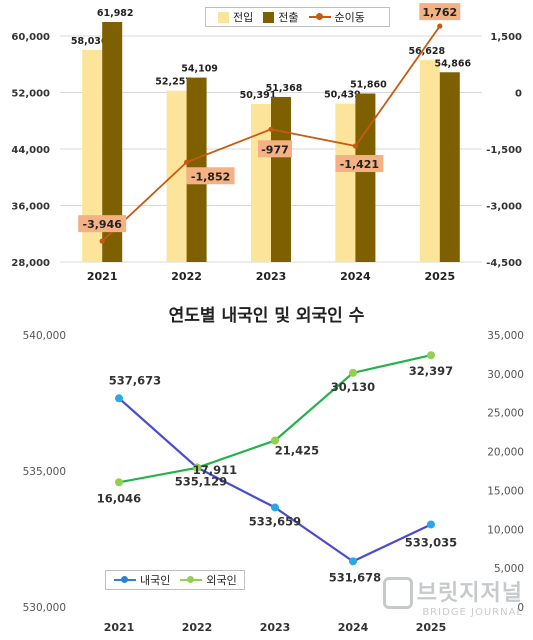  Describe the element at coordinates (505, 375) in the screenshot. I see `bottom-right-tick-label: 30,000` at that location.